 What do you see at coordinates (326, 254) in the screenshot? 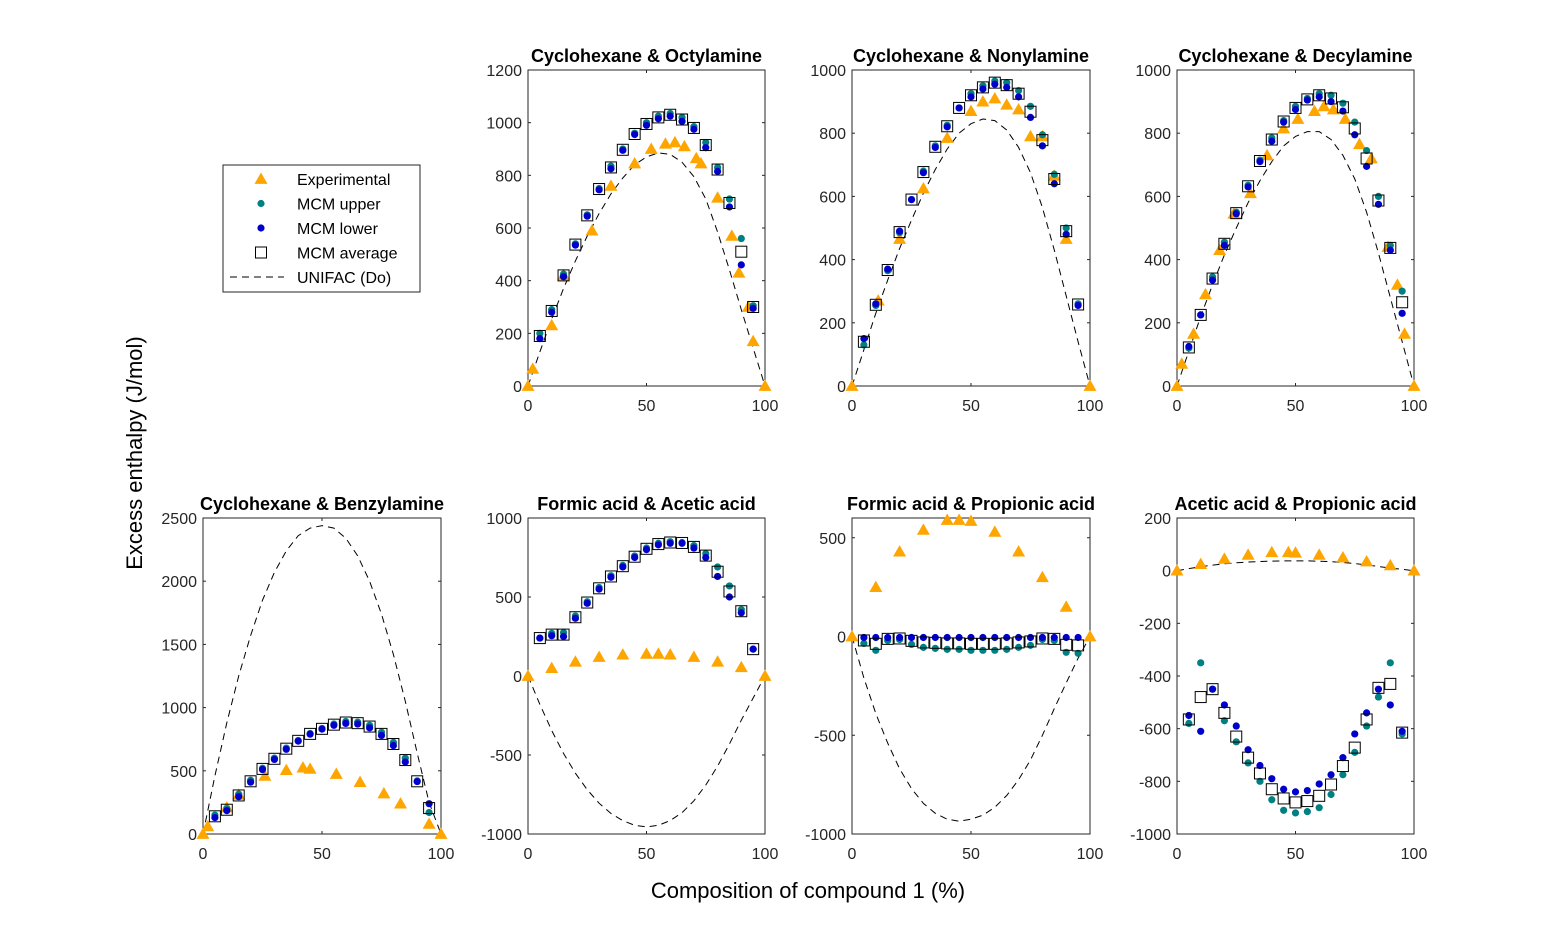
I see `legend-item: MCM average` at bounding box center [326, 254].